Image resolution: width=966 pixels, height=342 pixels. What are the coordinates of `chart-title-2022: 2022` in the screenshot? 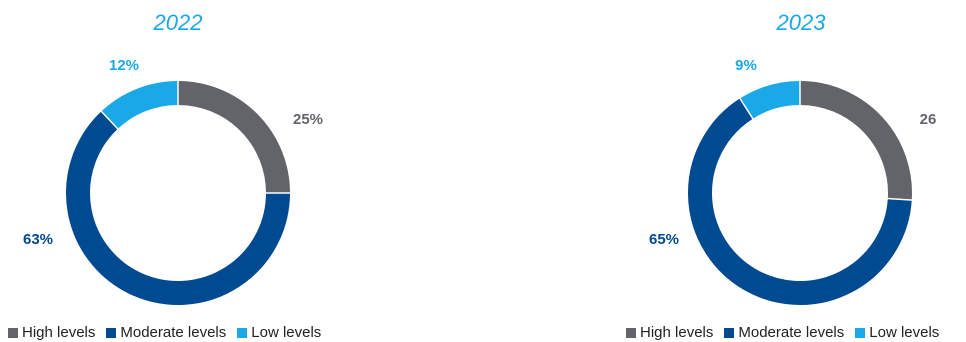 It's located at (178, 22).